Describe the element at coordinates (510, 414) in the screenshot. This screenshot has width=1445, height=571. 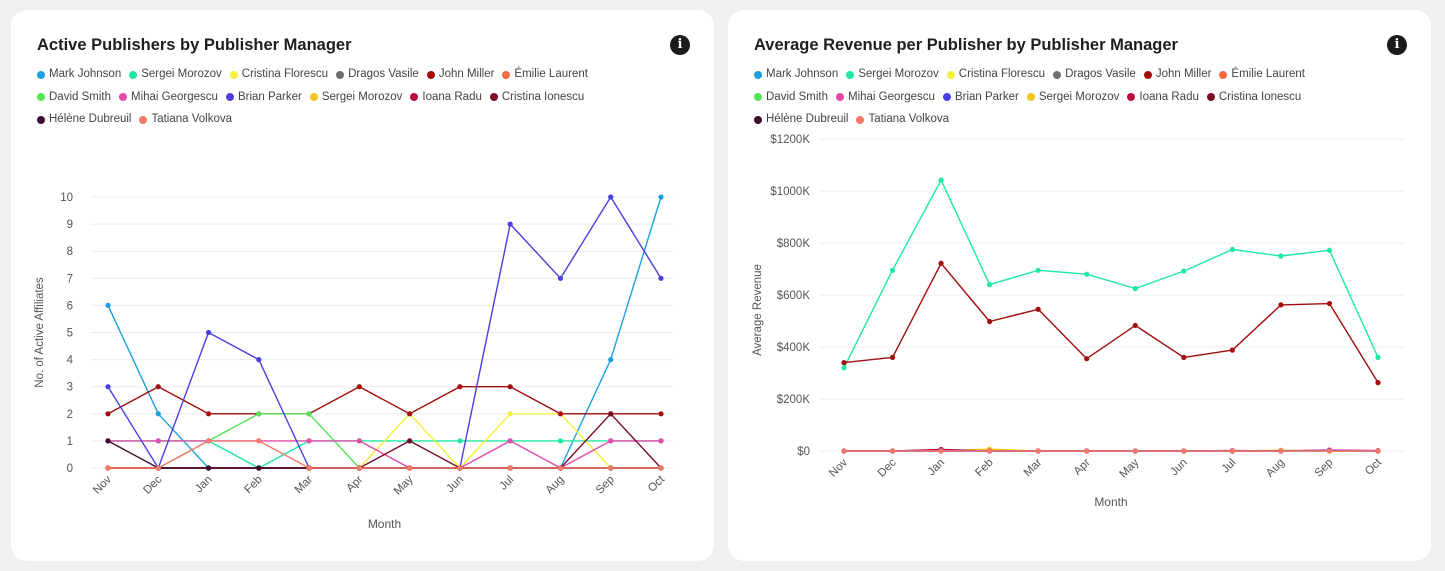
I see `data-point-cristina-florescu` at that location.